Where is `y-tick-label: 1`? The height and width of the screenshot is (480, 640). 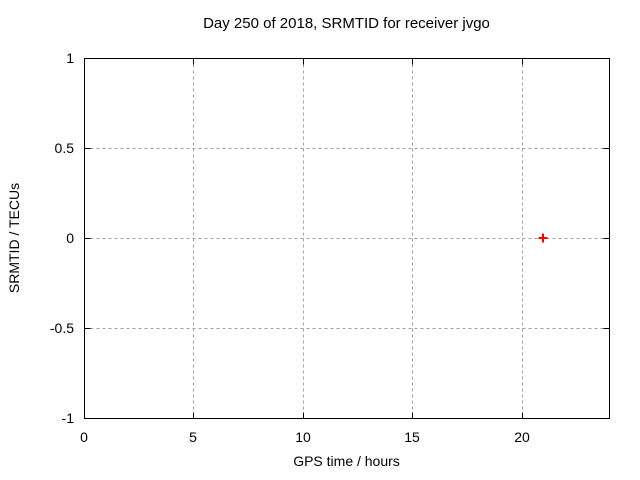
y-tick-label: 1 is located at coordinates (70, 58).